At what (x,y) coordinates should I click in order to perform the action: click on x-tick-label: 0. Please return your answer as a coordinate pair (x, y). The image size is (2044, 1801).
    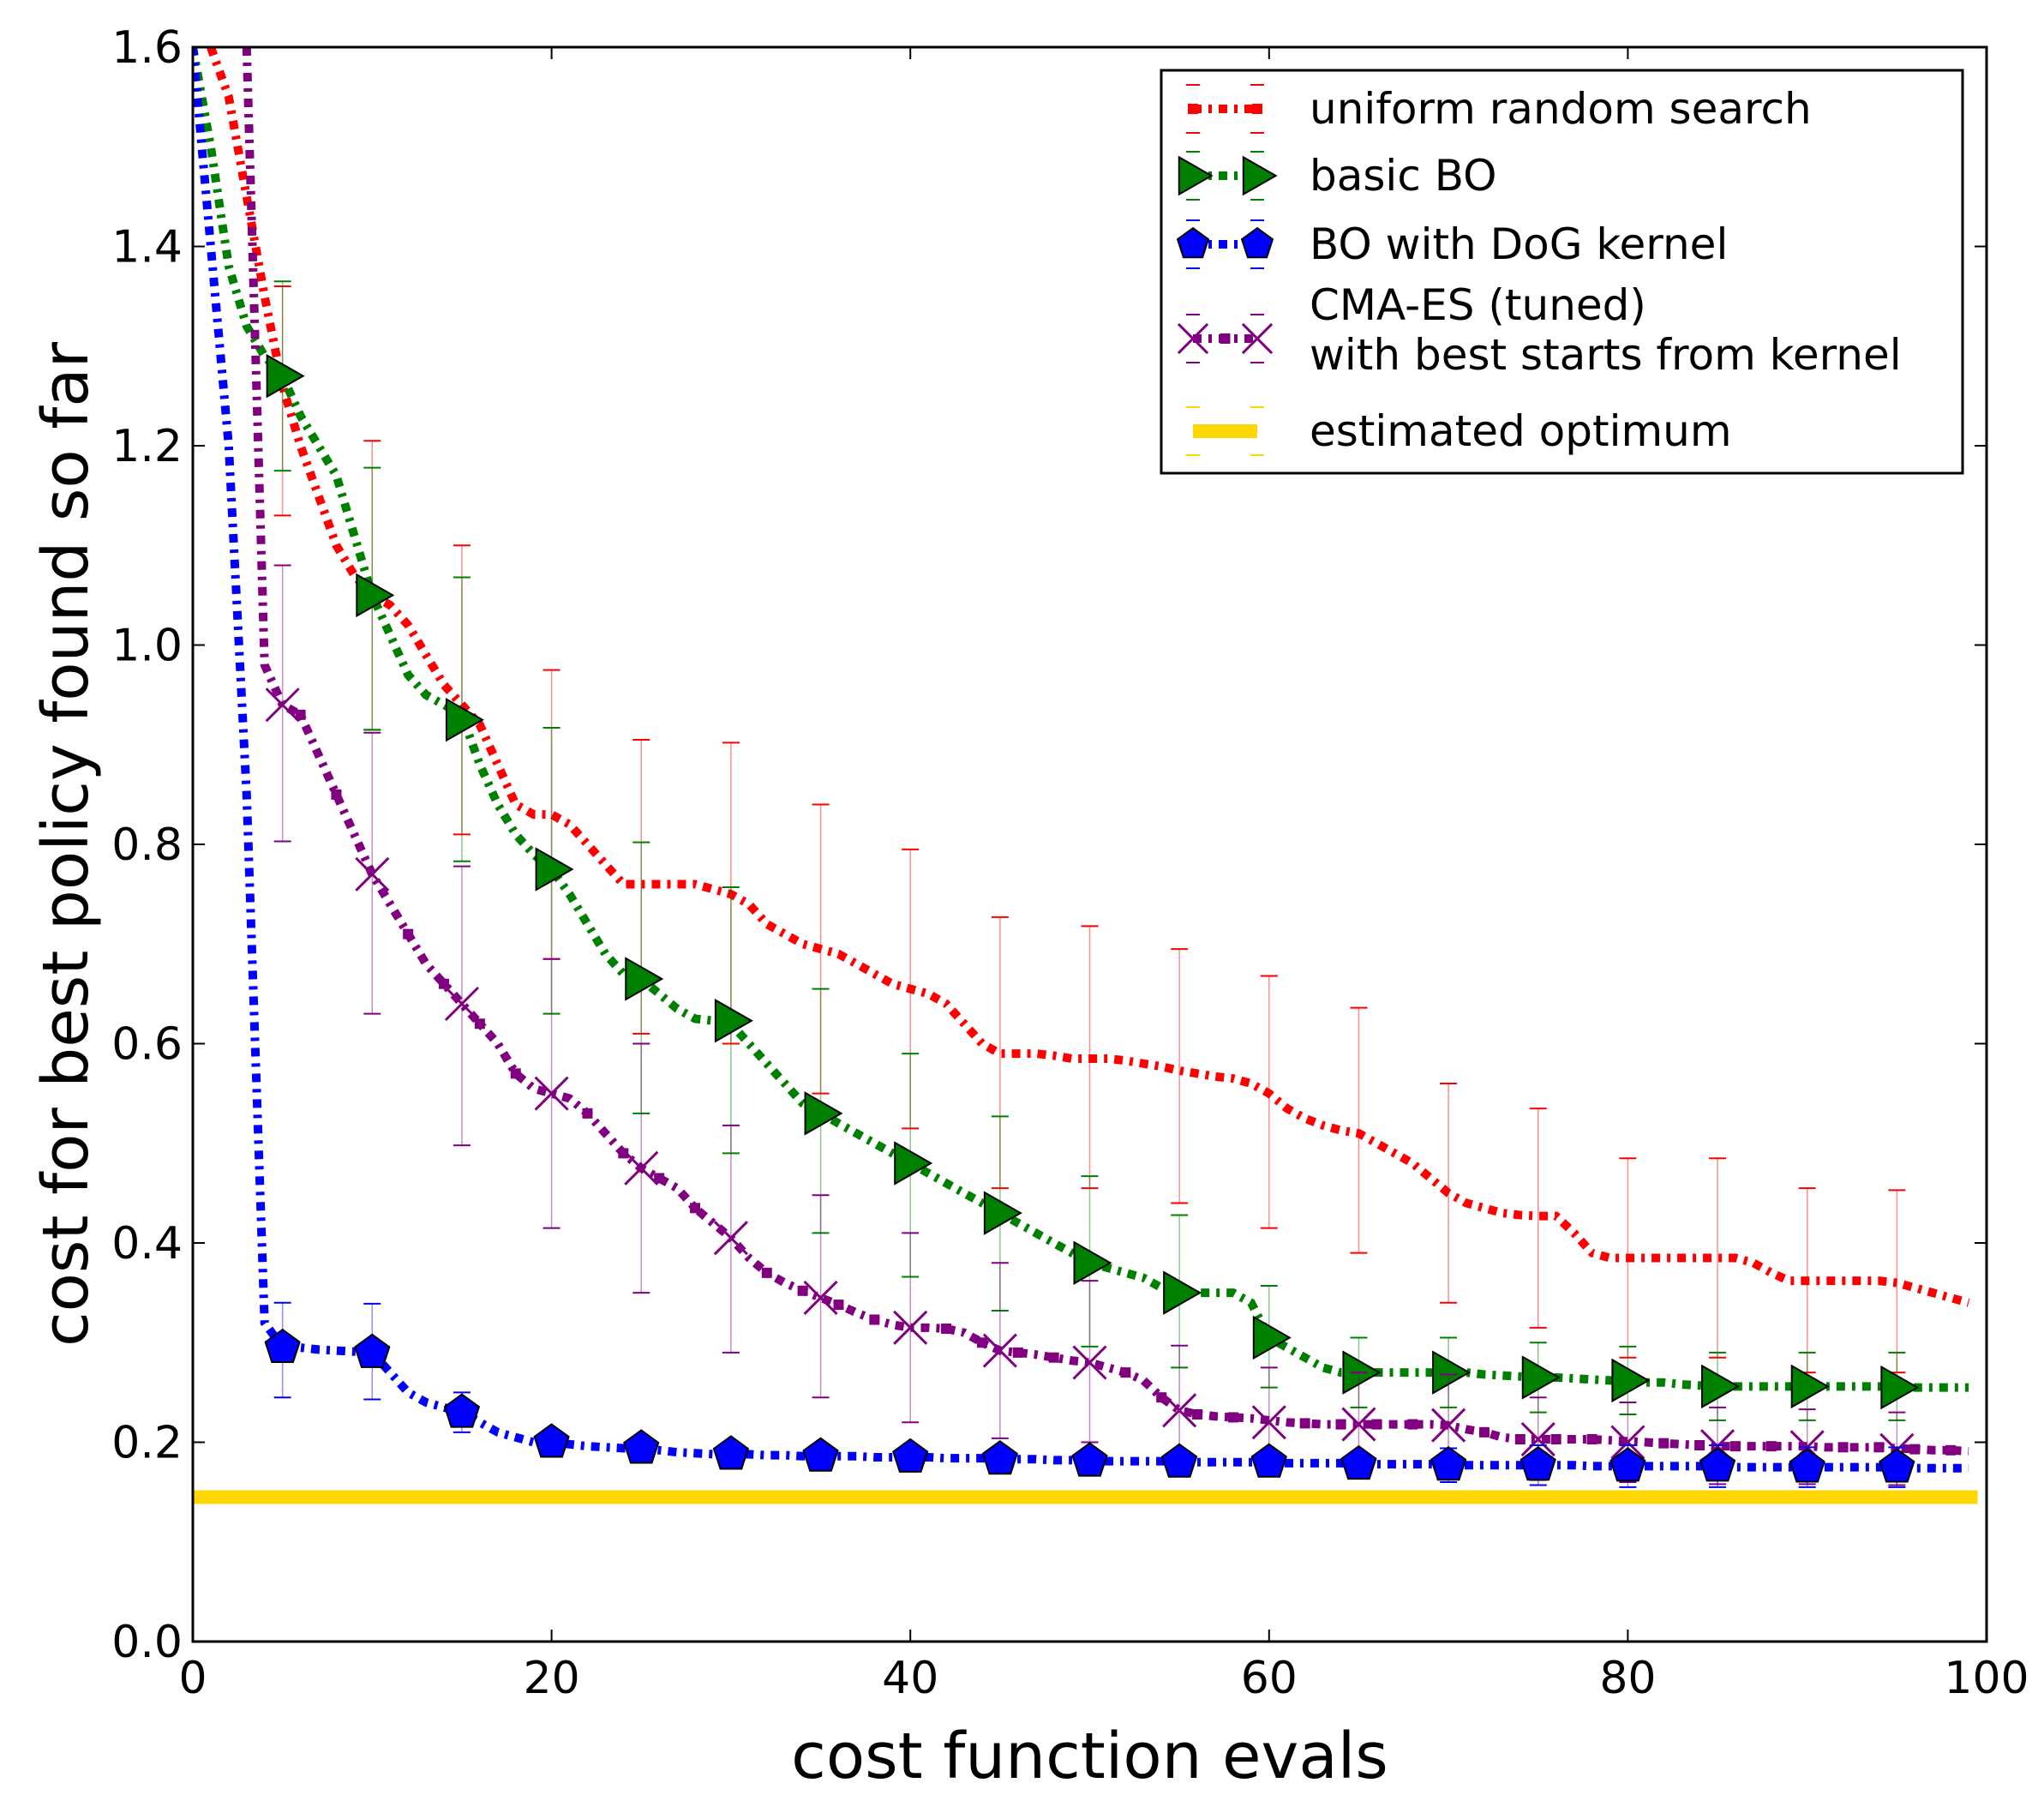
    Looking at the image, I should click on (192, 1679).